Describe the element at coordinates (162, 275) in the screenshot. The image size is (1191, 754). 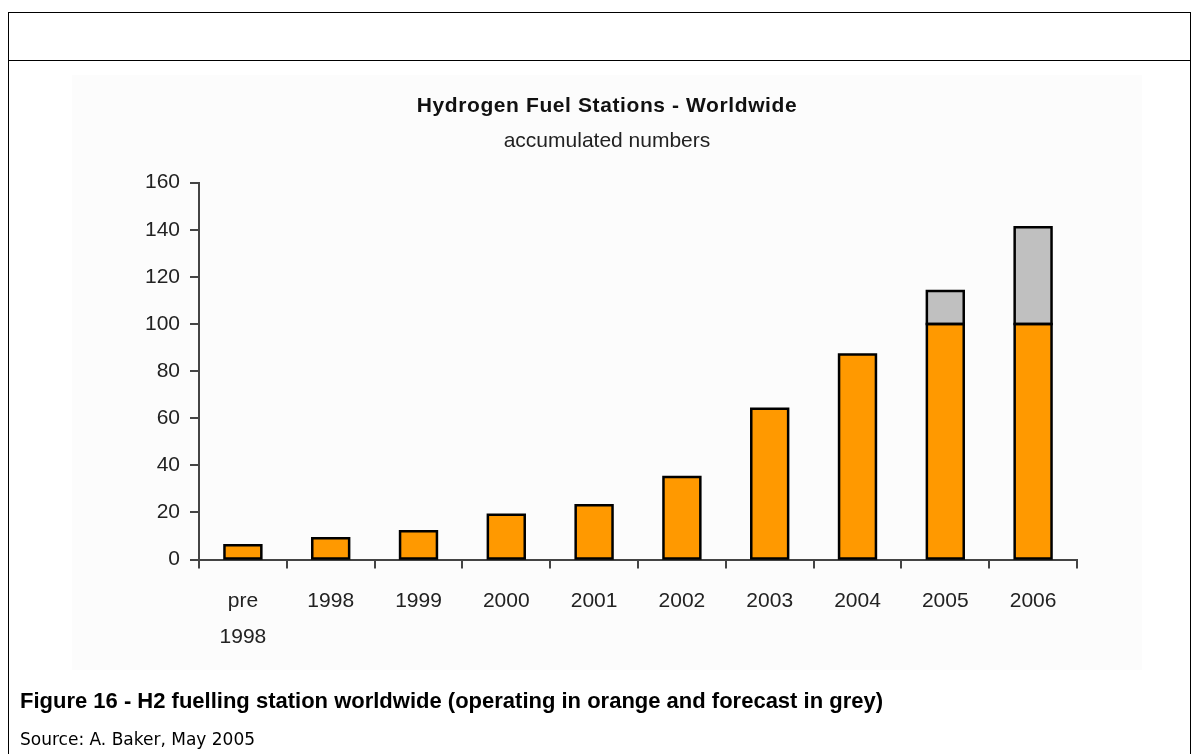
I see `y-tick-label: 120` at that location.